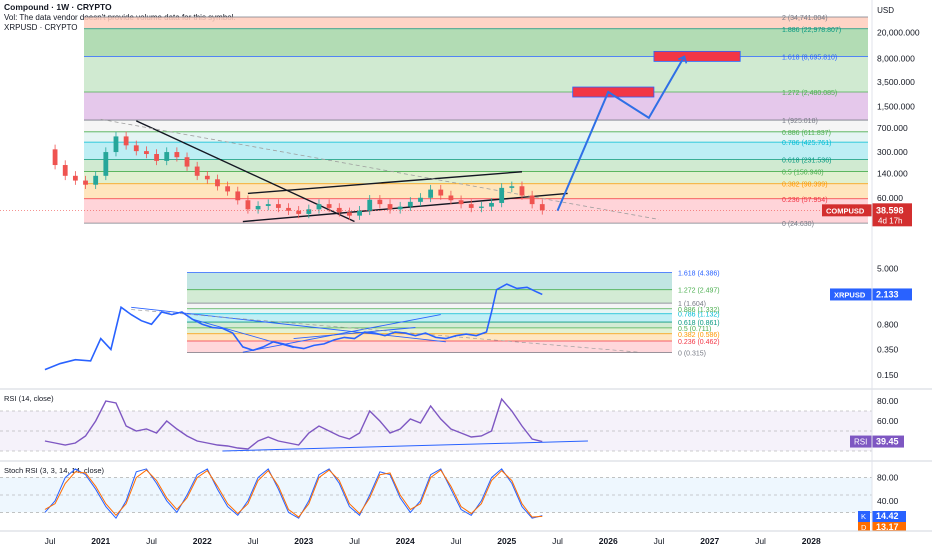  Describe the element at coordinates (896, 82) in the screenshot. I see `price-tick: 3,500.000` at that location.